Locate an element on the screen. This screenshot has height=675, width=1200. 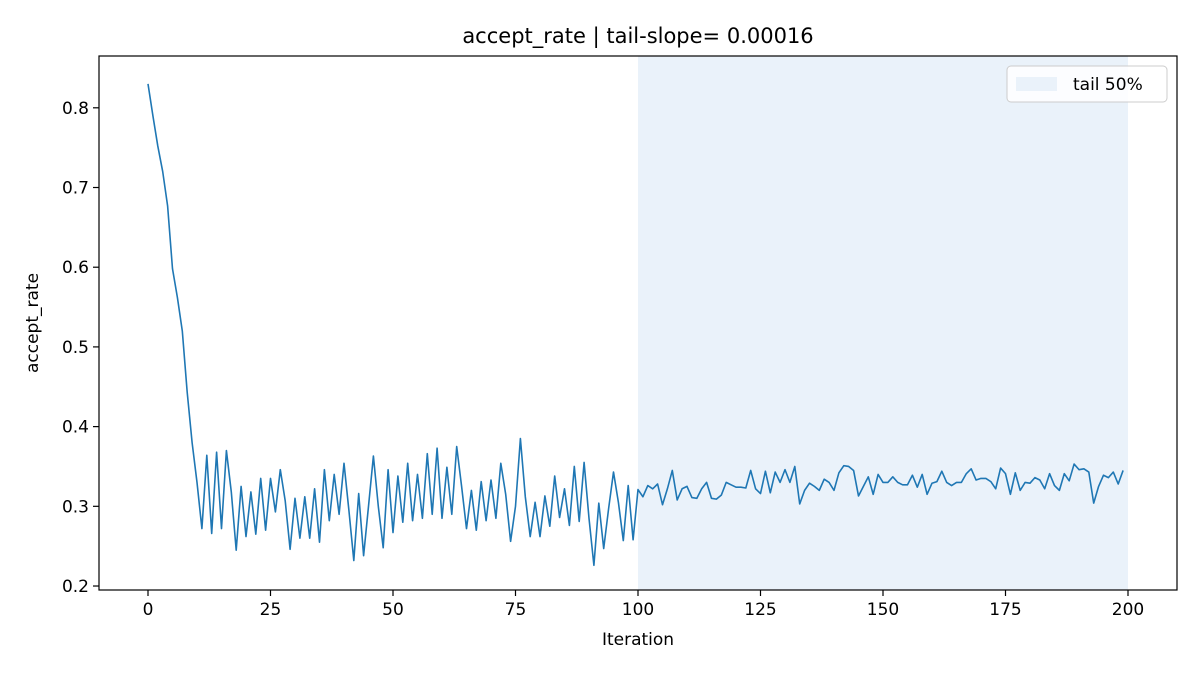
x-tick-label: 175 is located at coordinates (1005, 610).